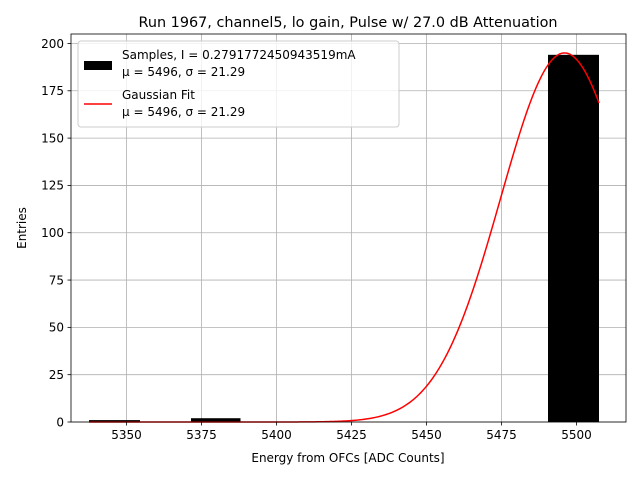 Image resolution: width=640 pixels, height=480 pixels. Describe the element at coordinates (351, 435) in the screenshot. I see `x-tick-label: 5425` at that location.